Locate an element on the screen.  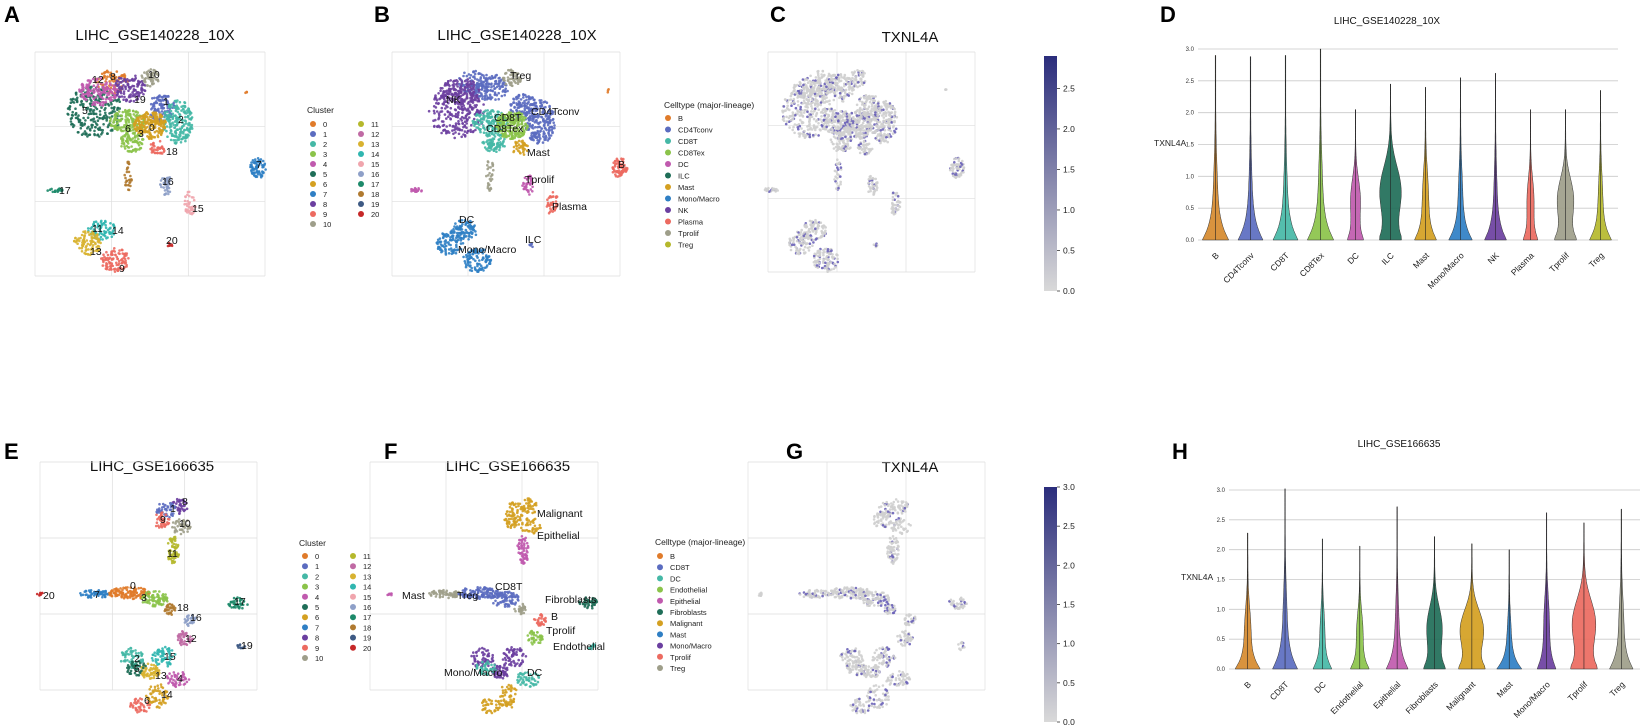
panel-label-a: A is located at coordinates (12, 14).